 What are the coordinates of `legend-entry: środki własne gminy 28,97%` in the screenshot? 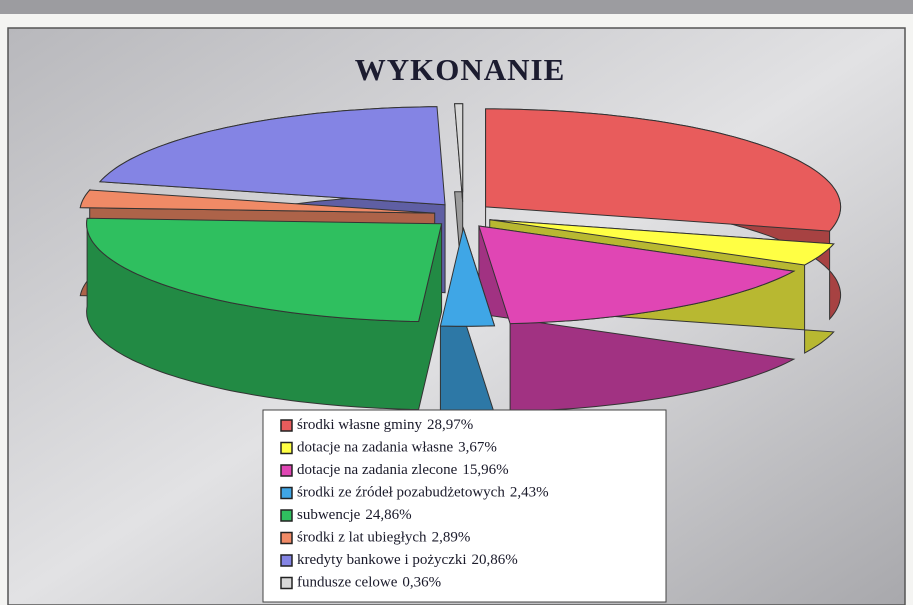 It's located at (385, 425).